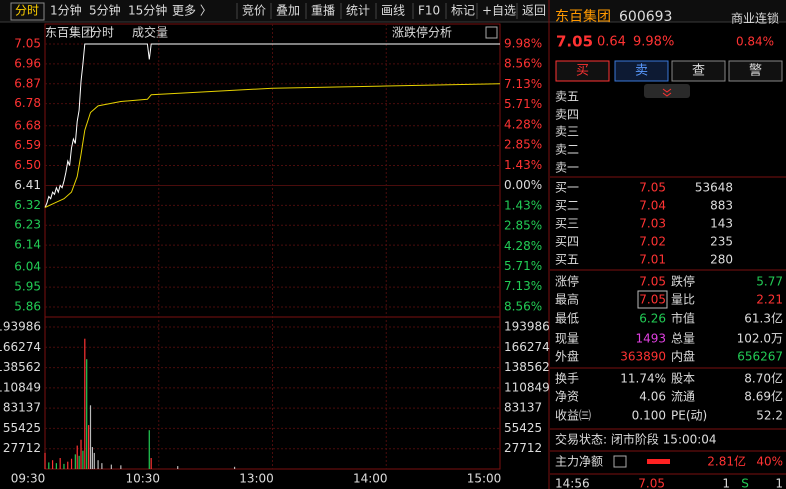 This screenshot has width=786, height=489. Describe the element at coordinates (769, 282) in the screenshot. I see `stat-value: 5.77` at that location.